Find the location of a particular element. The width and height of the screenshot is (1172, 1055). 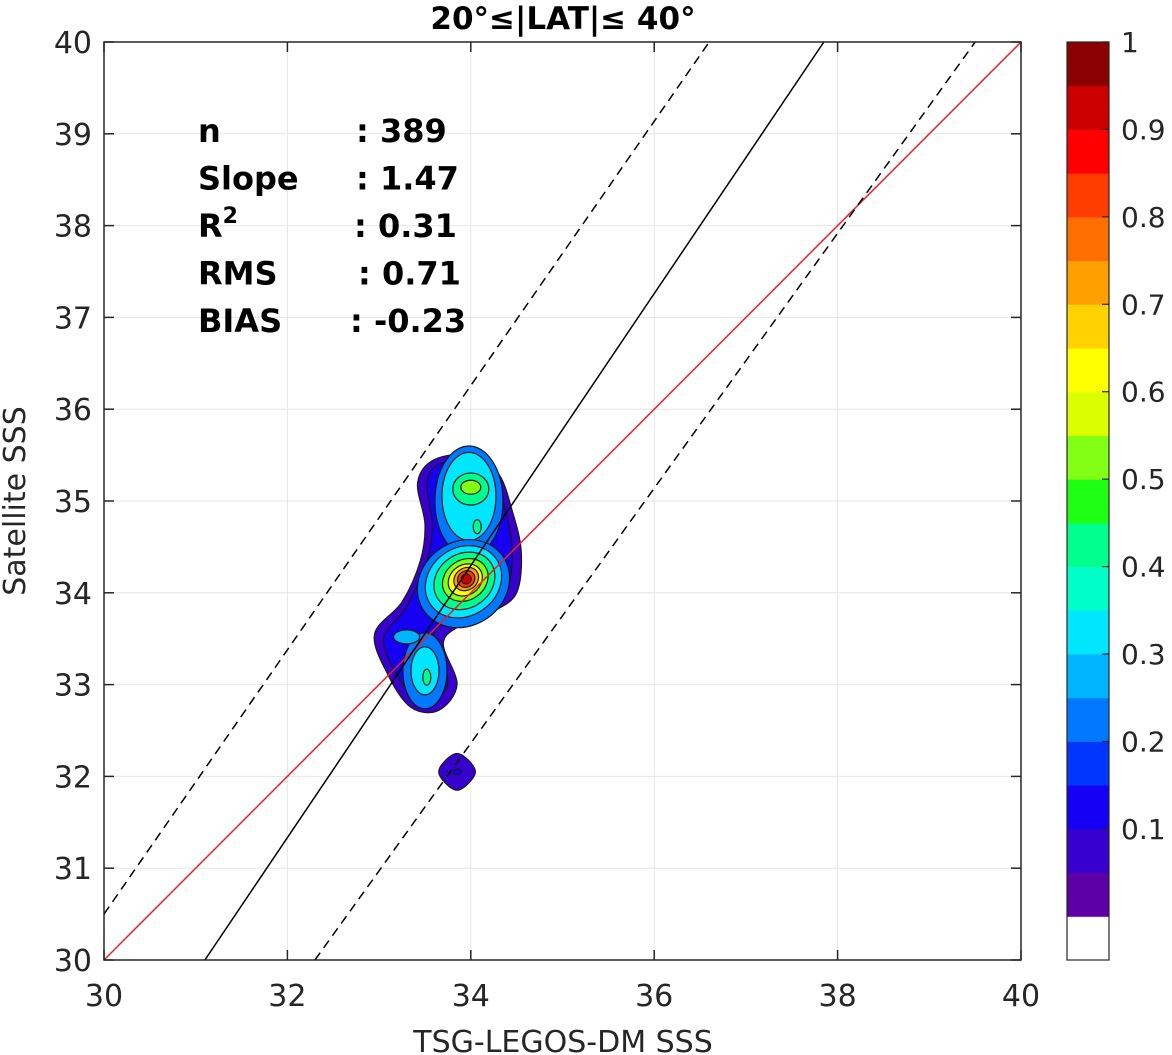

colorbar: 0.1 0.2 0.3 0.4 0.5 0.6 0.7 0.8 0.9 1 is located at coordinates (1116, 493).